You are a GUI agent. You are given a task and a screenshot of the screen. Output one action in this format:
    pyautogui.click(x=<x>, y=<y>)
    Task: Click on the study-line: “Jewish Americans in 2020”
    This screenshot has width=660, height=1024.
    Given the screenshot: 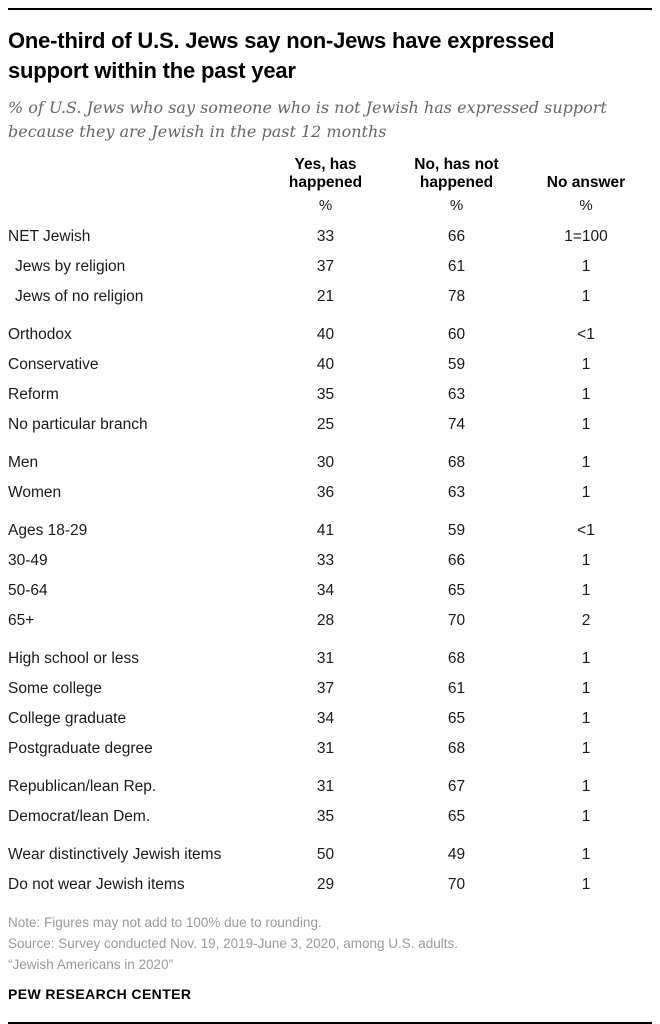 What is the action you would take?
    pyautogui.click(x=91, y=964)
    